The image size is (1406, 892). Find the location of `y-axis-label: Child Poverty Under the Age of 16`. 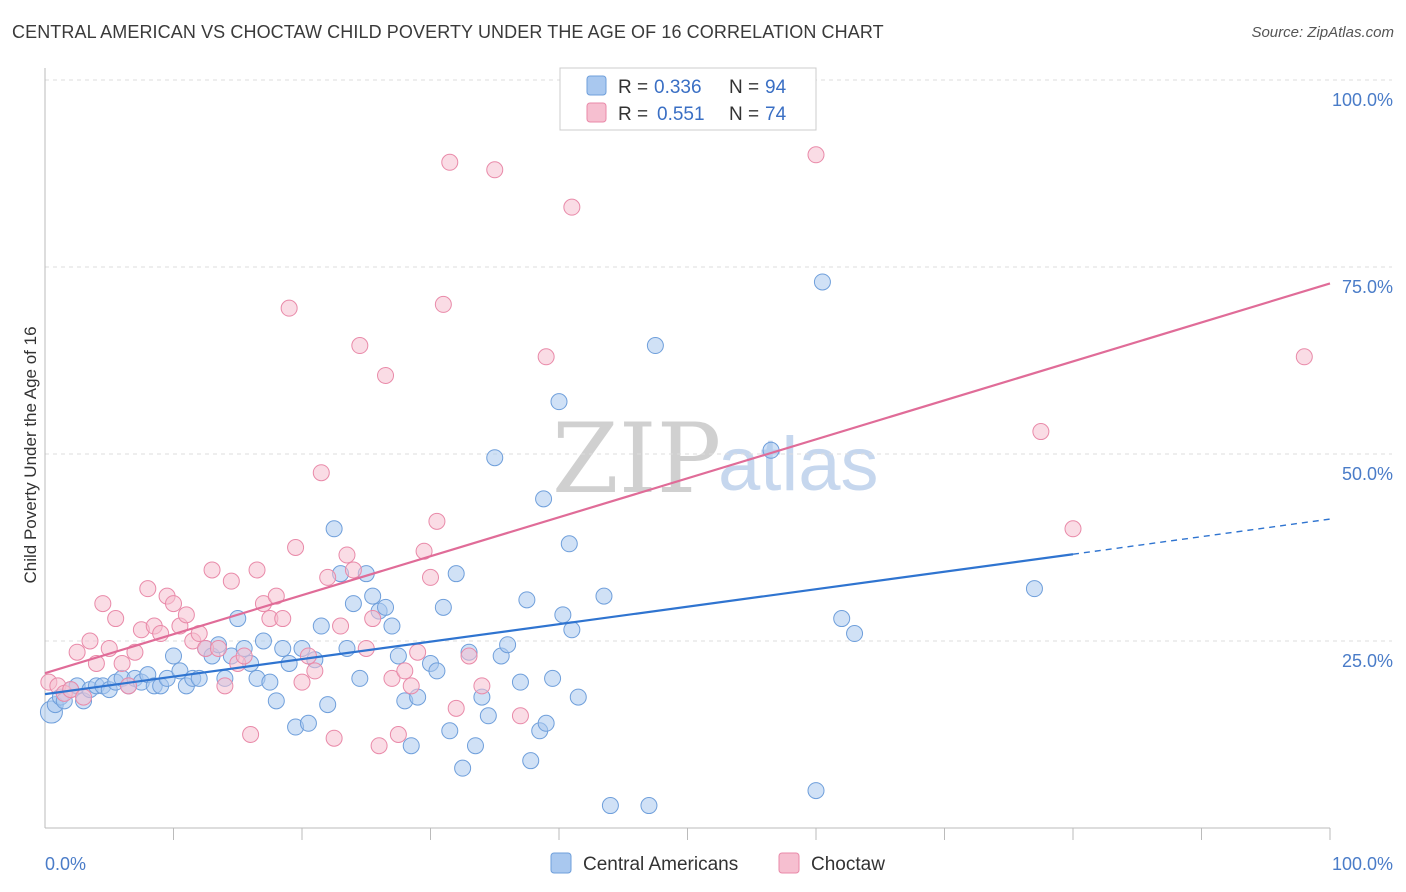

y-axis-label: Child Poverty Under the Age of 16 is located at coordinates (30, 454).